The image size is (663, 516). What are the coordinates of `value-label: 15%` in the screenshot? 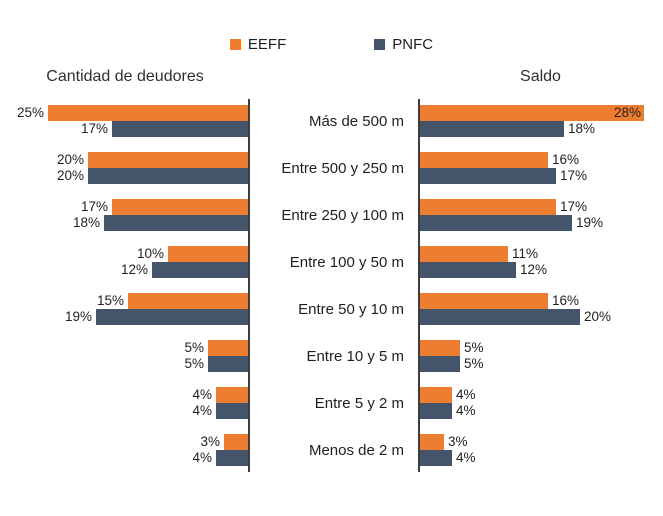 It's located at (110, 300).